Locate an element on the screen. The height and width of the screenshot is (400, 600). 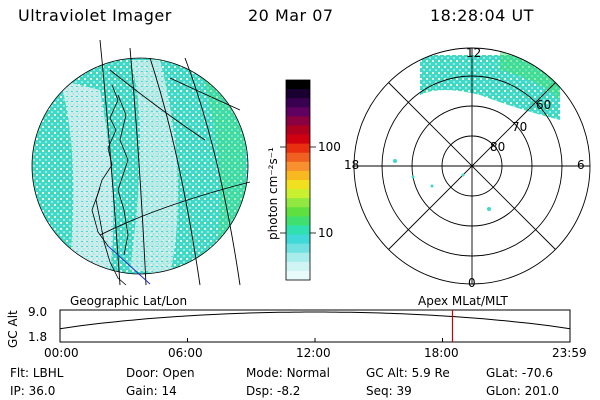
lat-label-80: 80 is located at coordinates (498, 147).